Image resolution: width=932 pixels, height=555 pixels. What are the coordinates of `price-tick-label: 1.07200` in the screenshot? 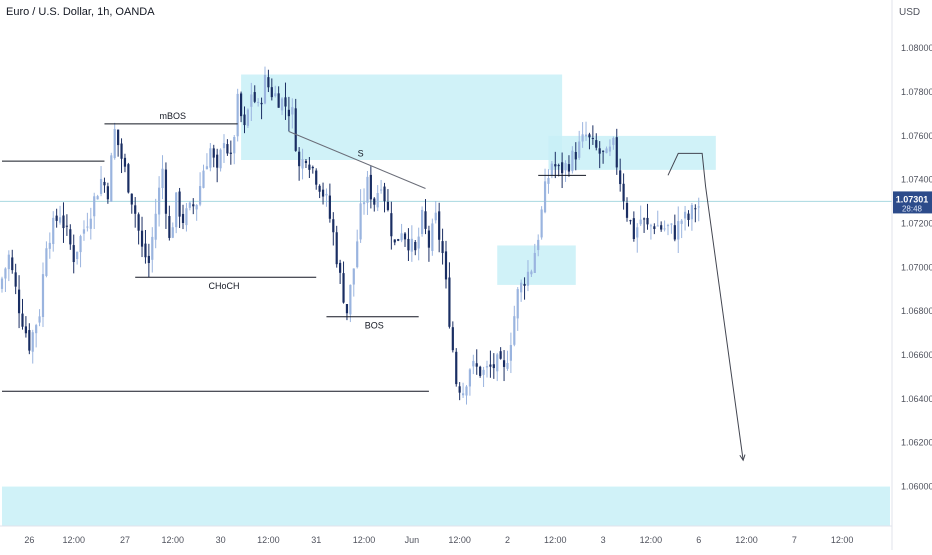 It's located at (916, 224).